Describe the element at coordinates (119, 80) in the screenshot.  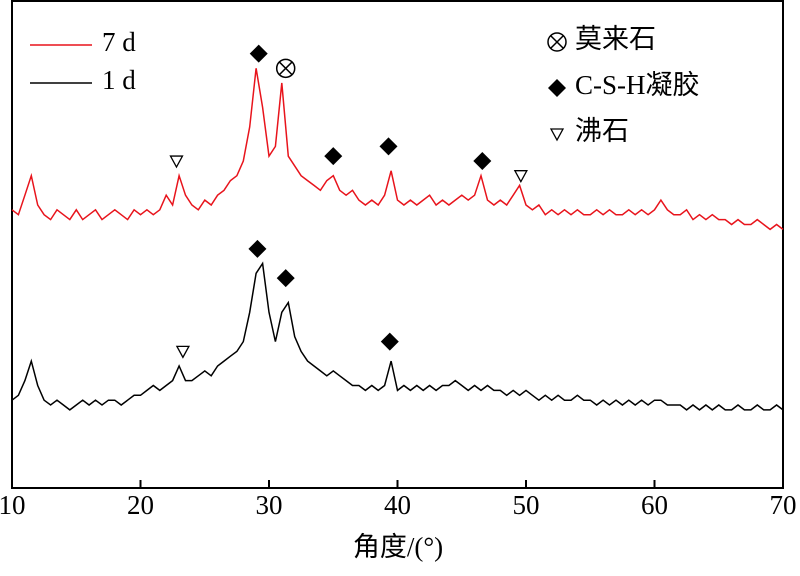
I see `legend-label: 1 d` at that location.